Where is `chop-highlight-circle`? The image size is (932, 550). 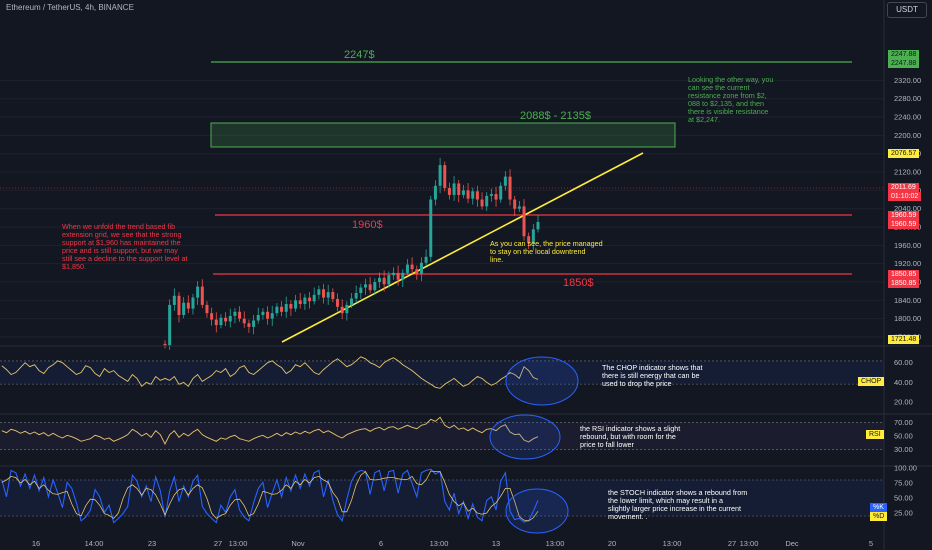 chop-highlight-circle is located at coordinates (542, 381).